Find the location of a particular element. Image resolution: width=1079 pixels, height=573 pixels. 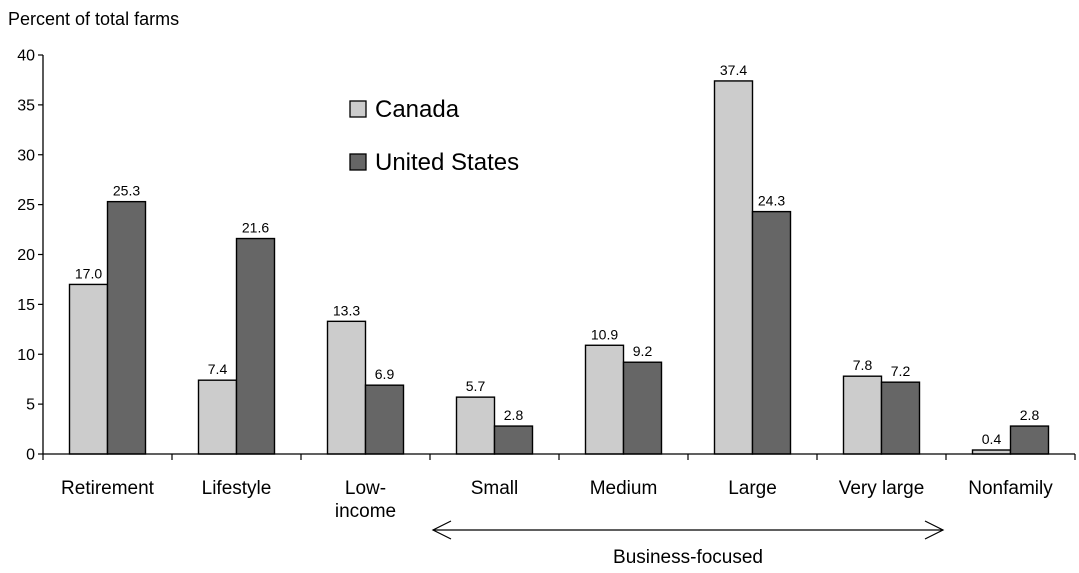

bar-united-states-large is located at coordinates (771, 332).